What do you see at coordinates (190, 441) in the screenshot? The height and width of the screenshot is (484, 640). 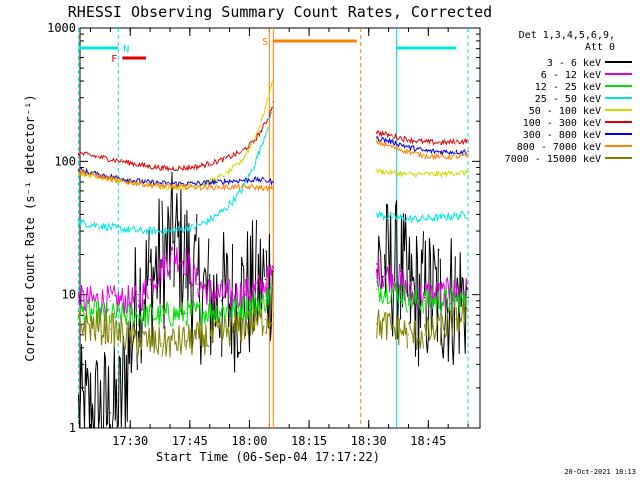 I see `x-tick-label: 17:45` at bounding box center [190, 441].